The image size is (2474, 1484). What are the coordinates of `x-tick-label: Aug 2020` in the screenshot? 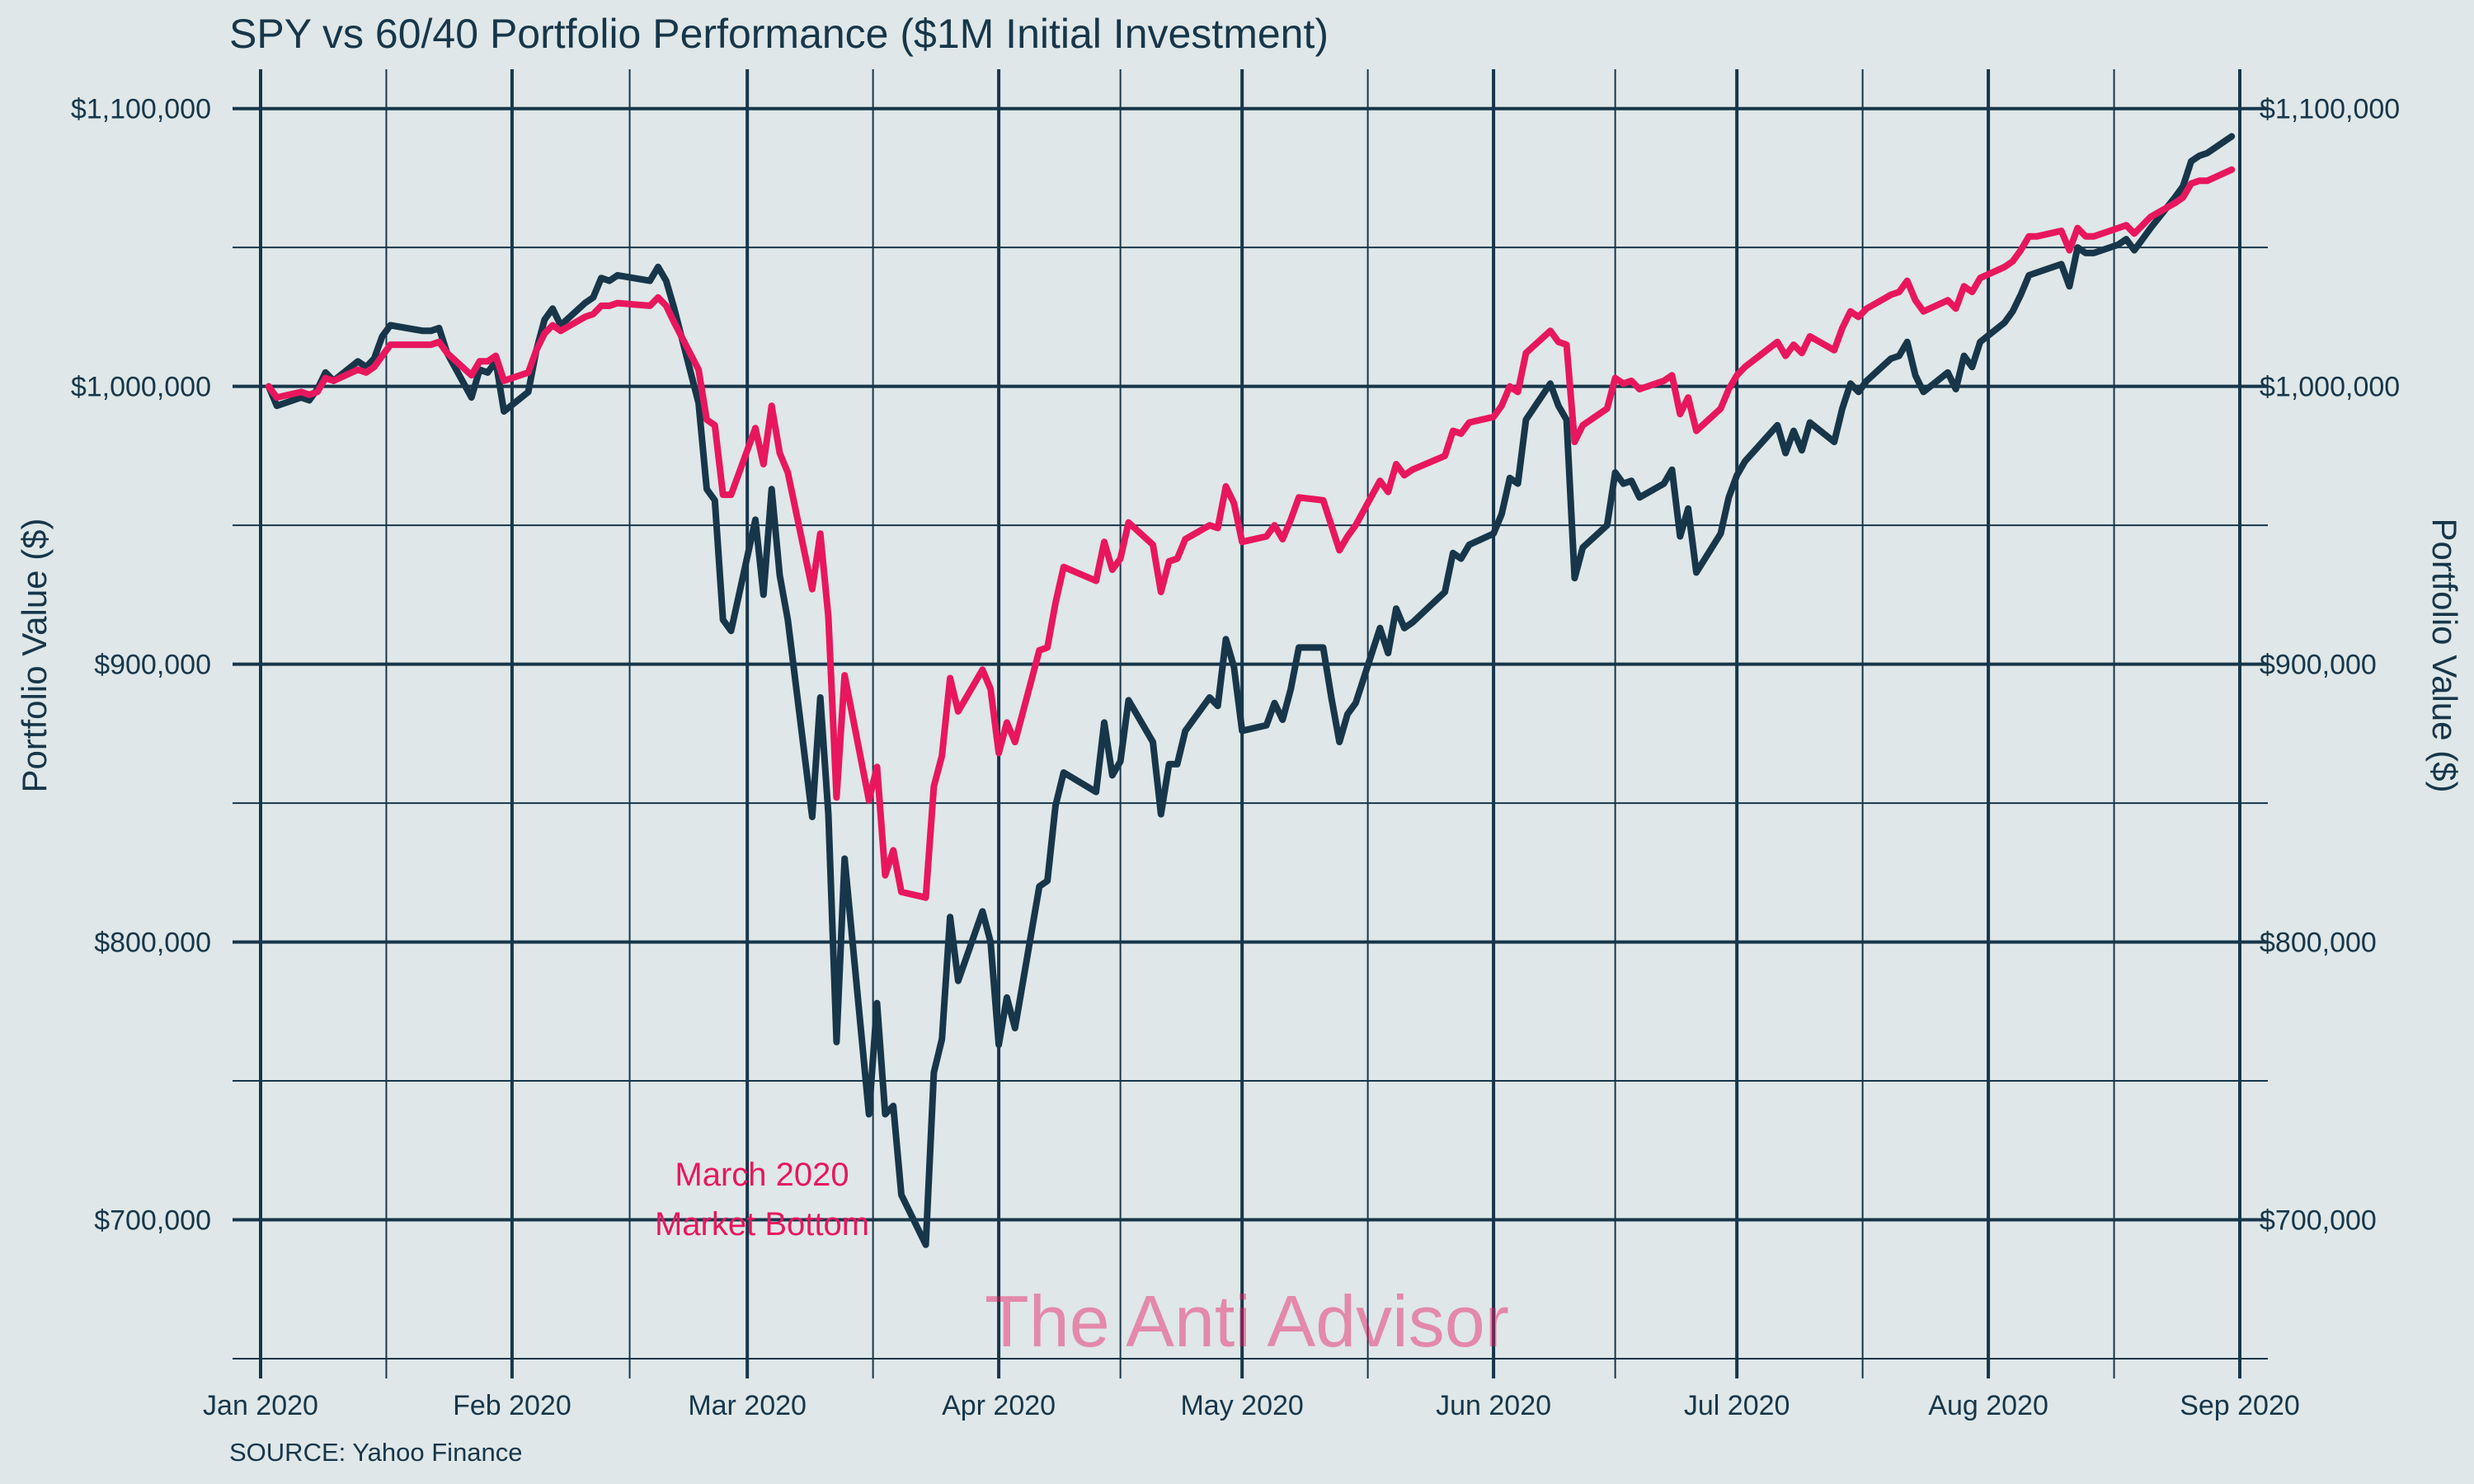 It's located at (1988, 1405).